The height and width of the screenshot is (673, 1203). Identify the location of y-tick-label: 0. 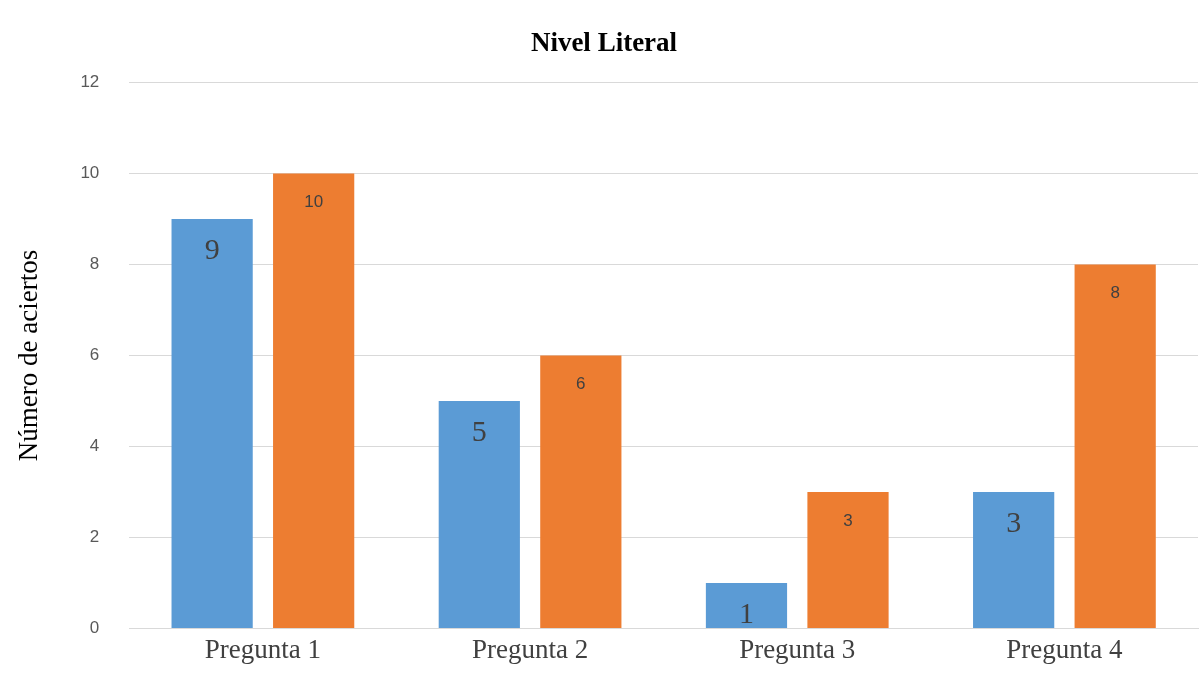
(94, 628).